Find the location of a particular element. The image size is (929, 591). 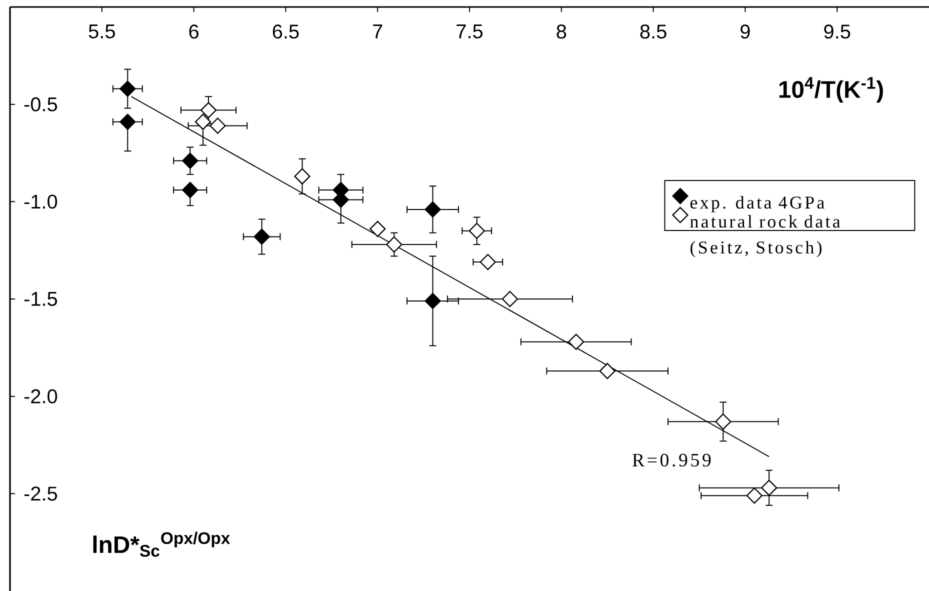

y-tick-label: -2.0 is located at coordinates (41, 396).